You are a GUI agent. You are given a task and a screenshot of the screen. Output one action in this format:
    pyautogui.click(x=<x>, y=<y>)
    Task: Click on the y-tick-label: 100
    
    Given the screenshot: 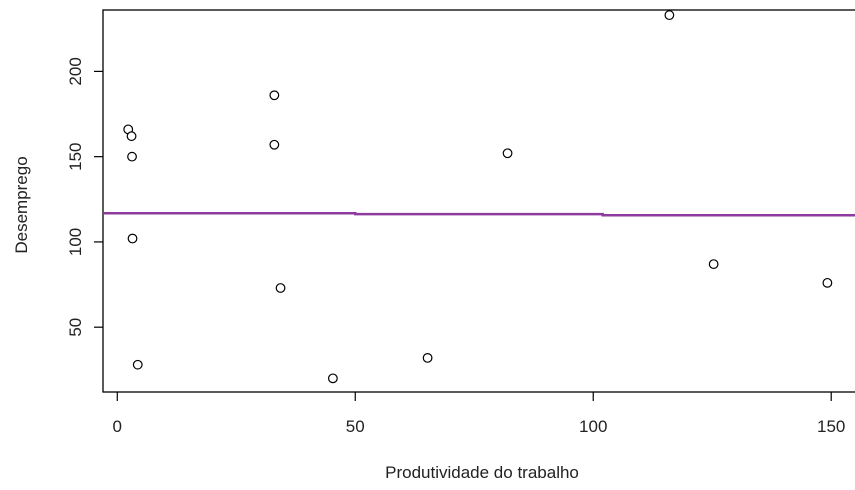 What is the action you would take?
    pyautogui.click(x=75, y=242)
    